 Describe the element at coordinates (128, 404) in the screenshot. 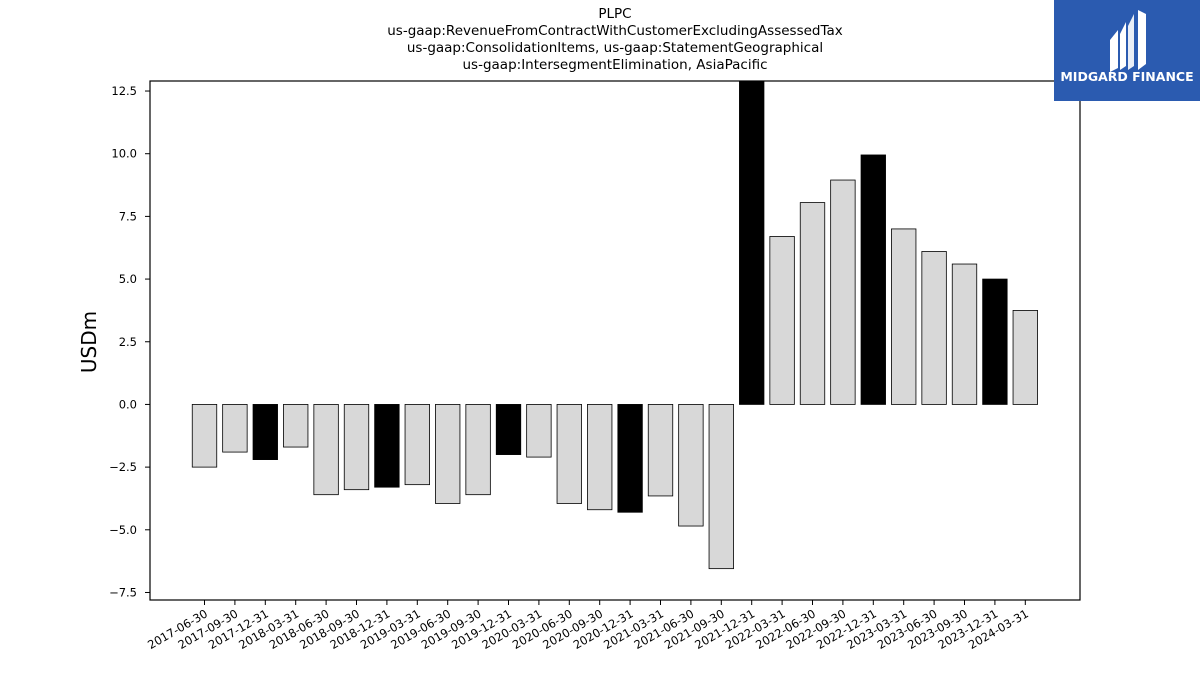

I see `y-tick-label: 0.0` at that location.